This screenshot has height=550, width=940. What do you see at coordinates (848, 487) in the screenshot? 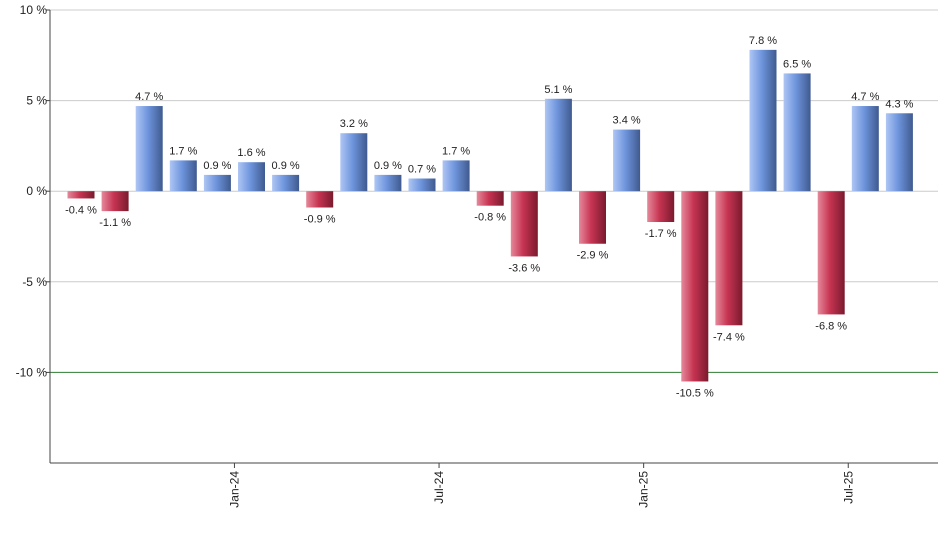
I see `x-tick-label: Jul-25` at bounding box center [848, 487].